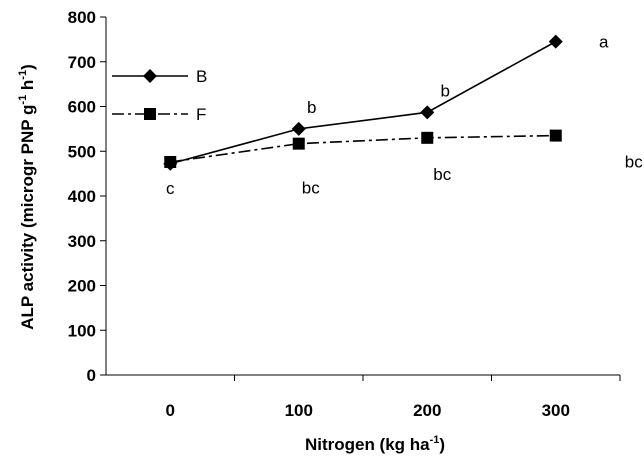 This screenshot has width=644, height=464. What do you see at coordinates (82, 241) in the screenshot?
I see `y-tick-label: 300` at bounding box center [82, 241].